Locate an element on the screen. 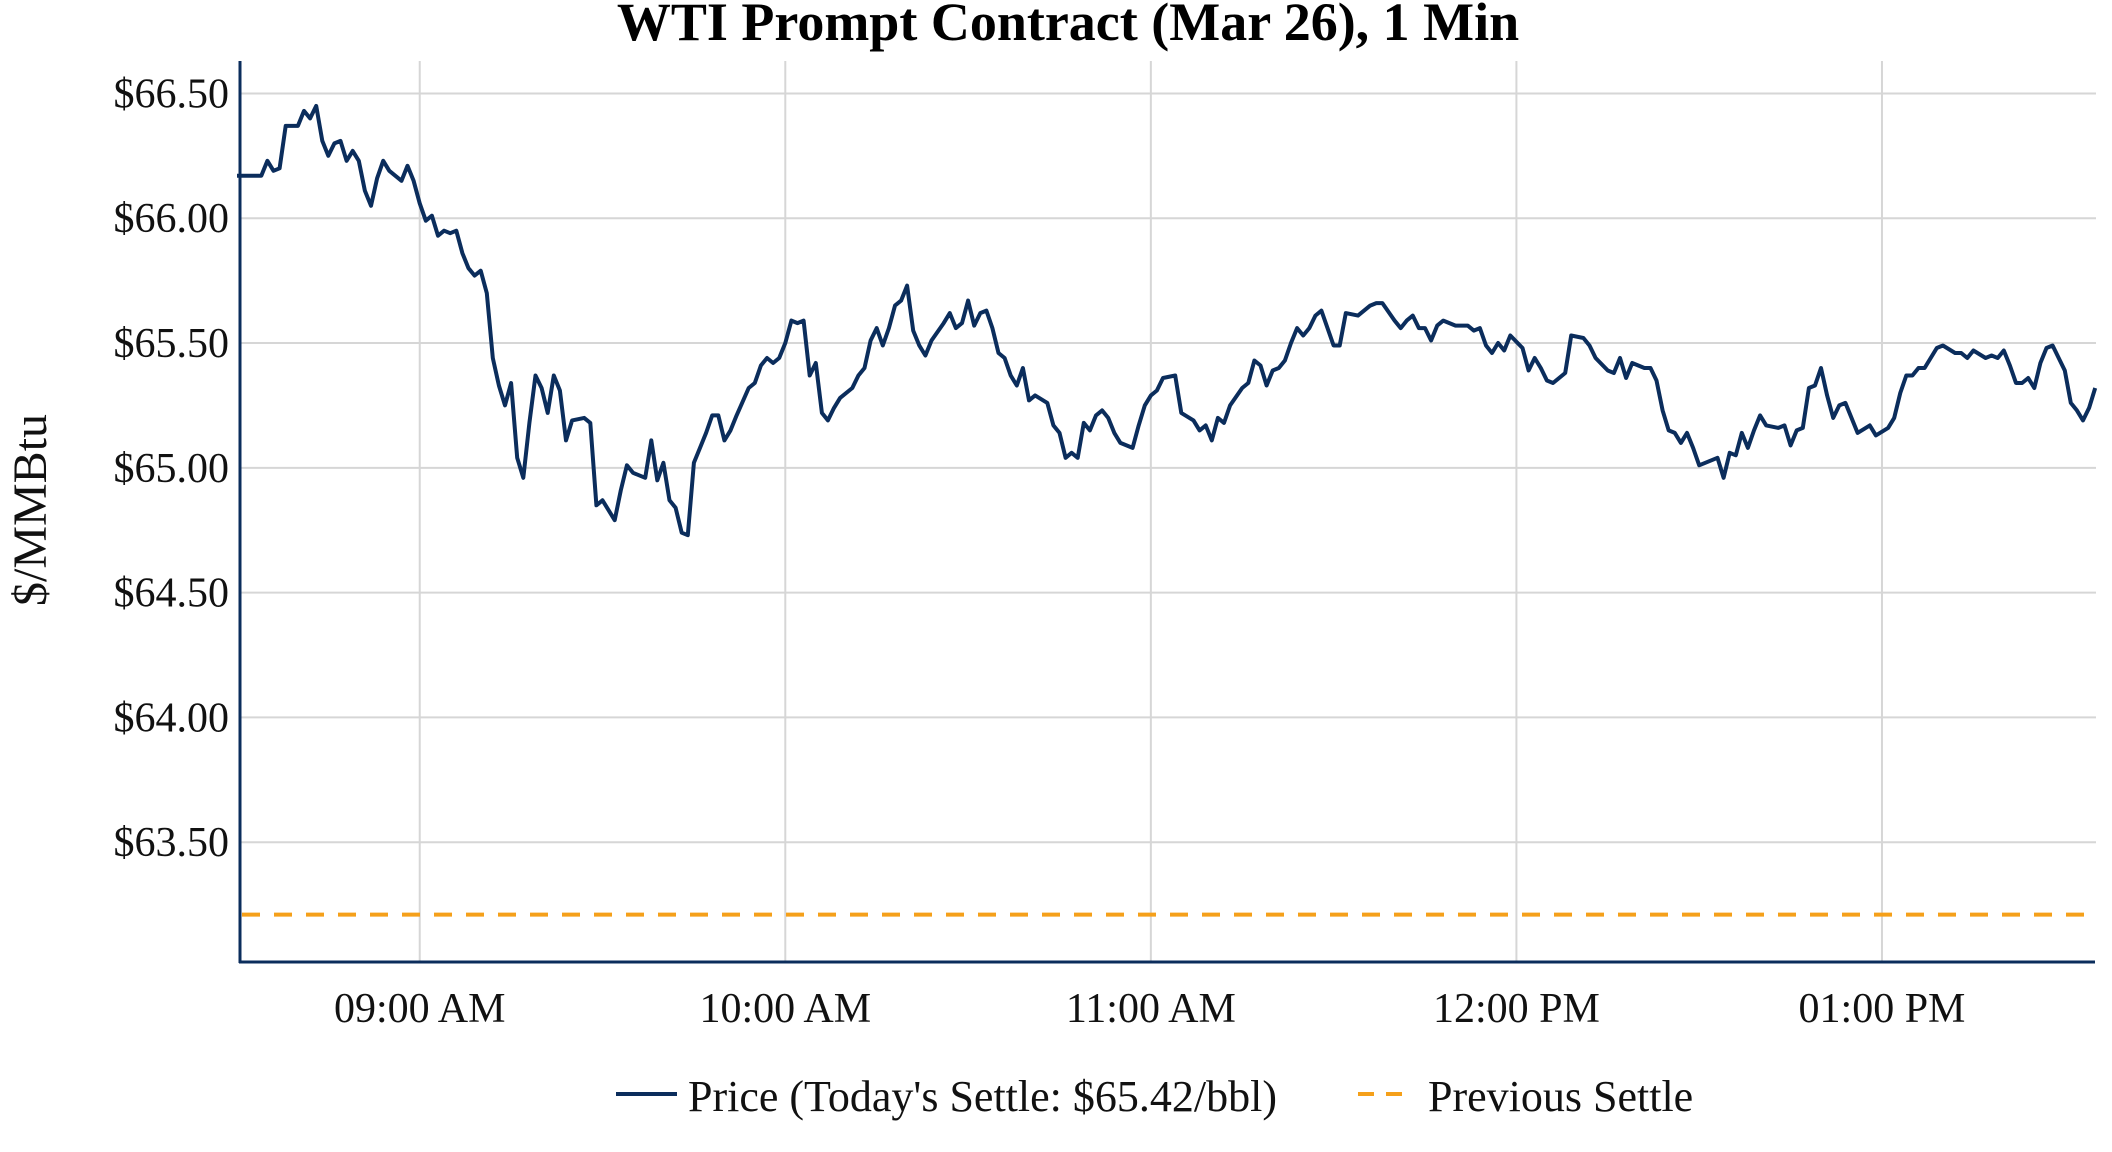 The image size is (2112, 1152). y-tick-label: $63.50 is located at coordinates (172, 843).